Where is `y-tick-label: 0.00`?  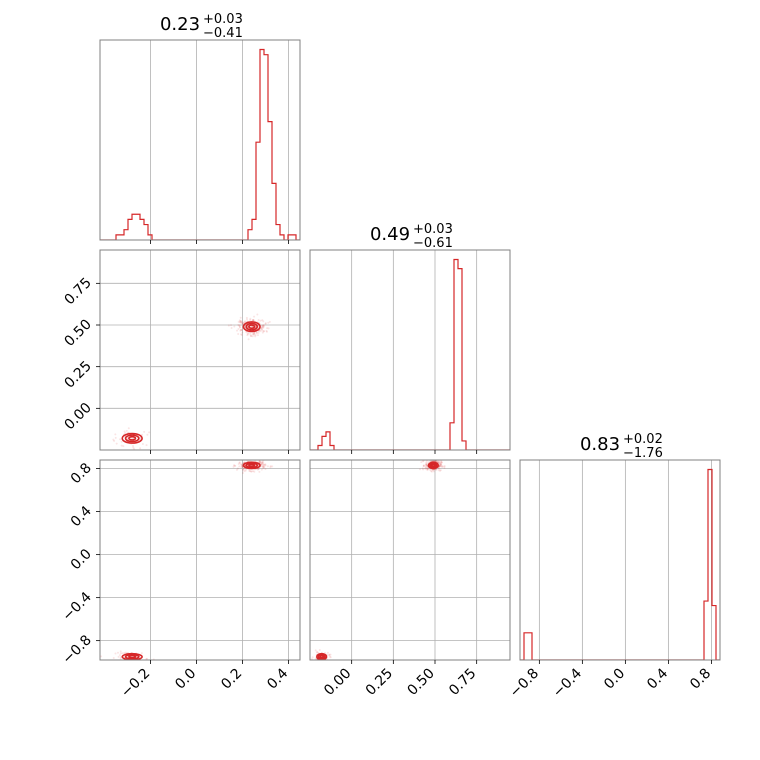
y-tick-label: 0.00 is located at coordinates (77, 416).